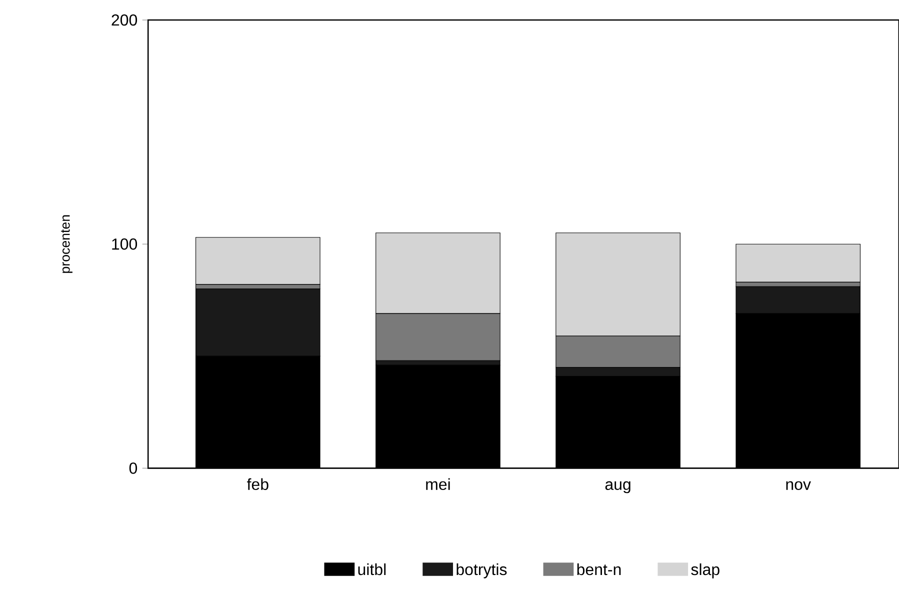 Image resolution: width=899 pixels, height=598 pixels. Describe the element at coordinates (617, 487) in the screenshot. I see `x-tick-label: aug` at that location.